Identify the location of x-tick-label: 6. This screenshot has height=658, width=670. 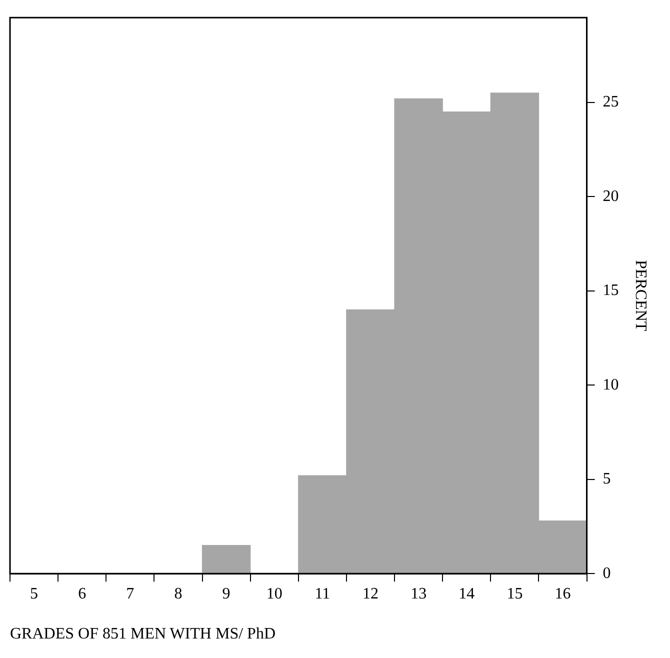
(82, 593).